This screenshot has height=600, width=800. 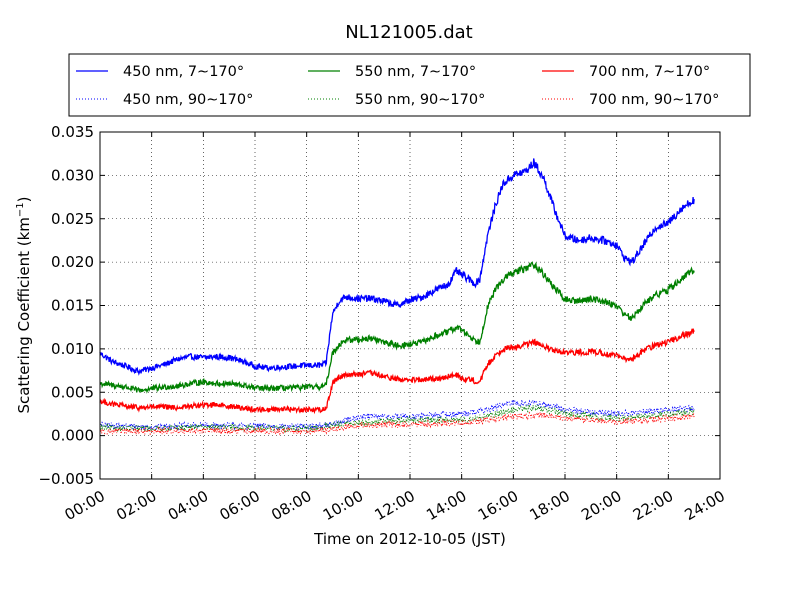 I want to click on x-tick-label: 12:00, so click(x=395, y=505).